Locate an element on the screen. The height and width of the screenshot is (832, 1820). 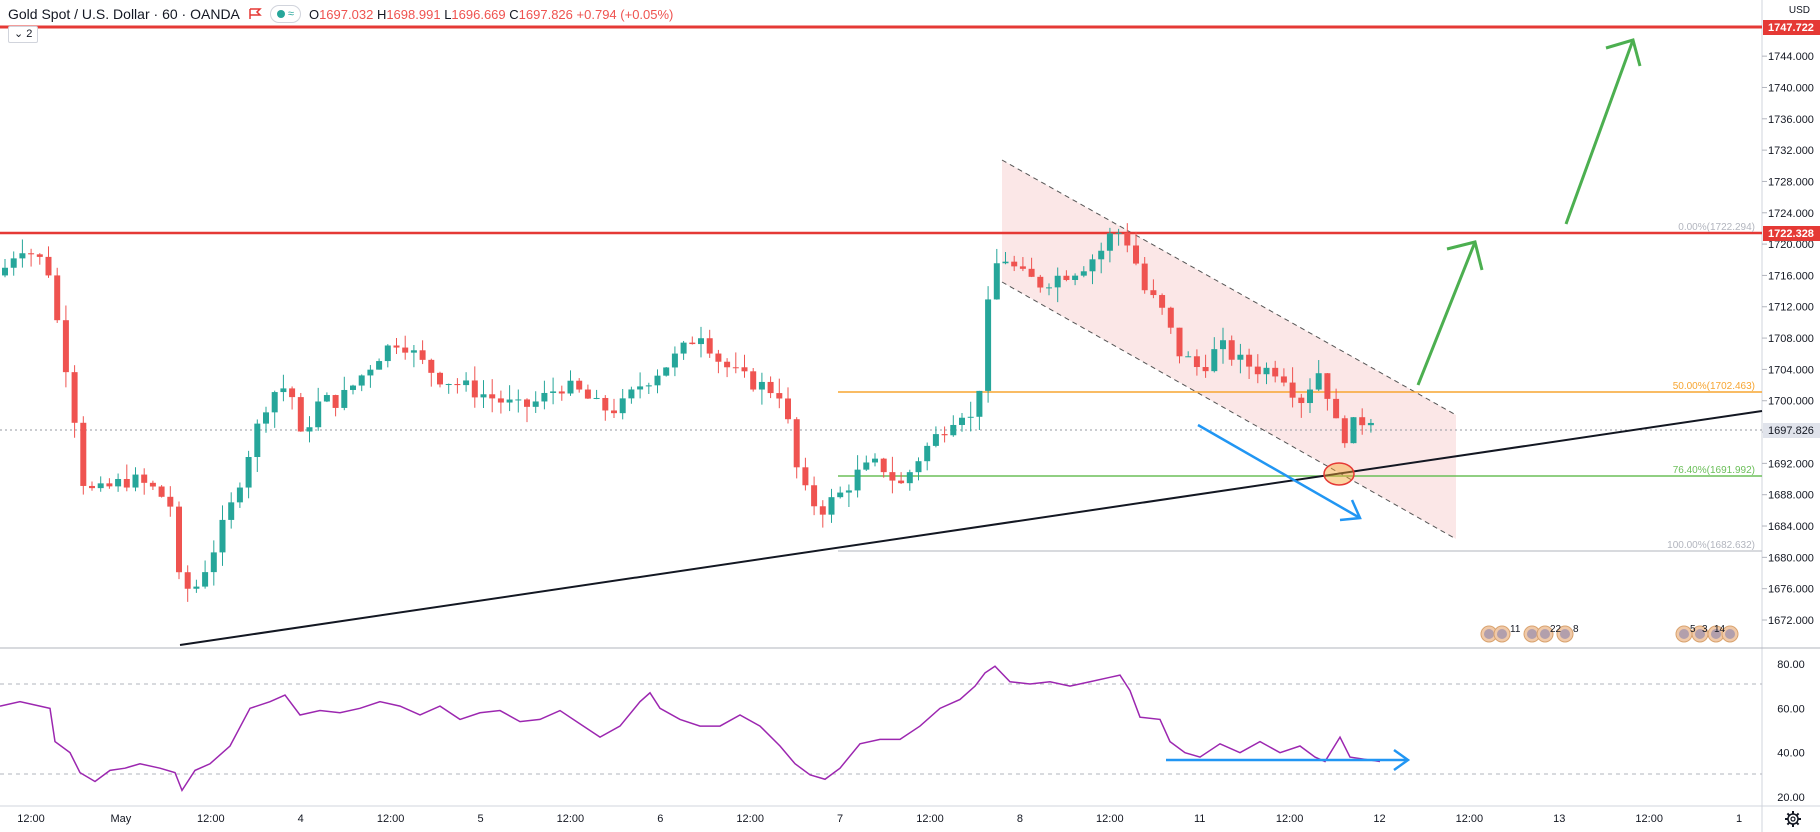
gear-icon is located at coordinates (1793, 819).